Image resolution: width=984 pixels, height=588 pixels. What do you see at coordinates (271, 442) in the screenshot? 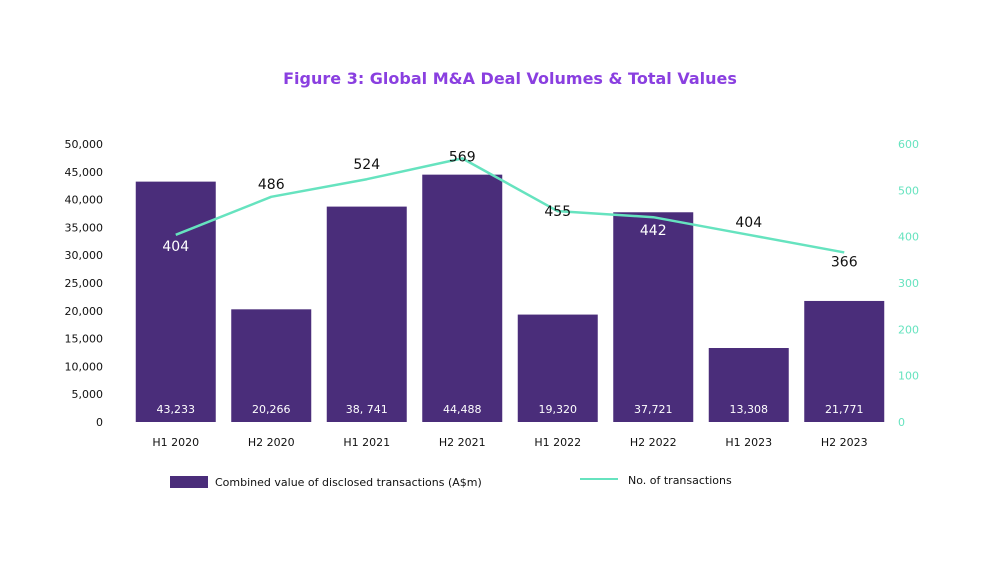
I see `category-label: H2 2020` at bounding box center [271, 442].